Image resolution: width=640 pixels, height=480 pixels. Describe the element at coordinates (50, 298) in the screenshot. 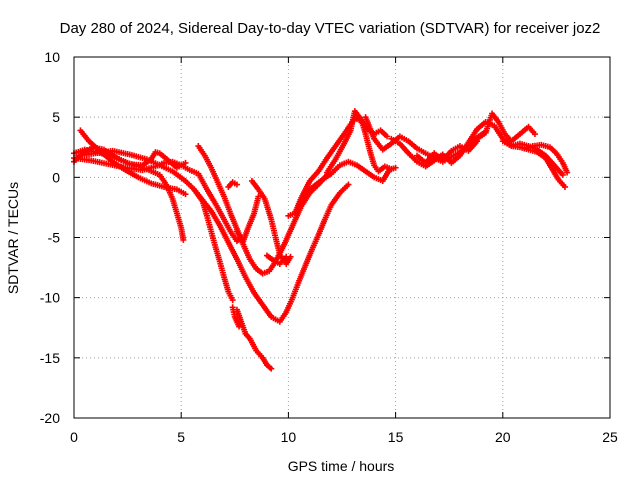

I see `y-tick-label: -10` at that location.